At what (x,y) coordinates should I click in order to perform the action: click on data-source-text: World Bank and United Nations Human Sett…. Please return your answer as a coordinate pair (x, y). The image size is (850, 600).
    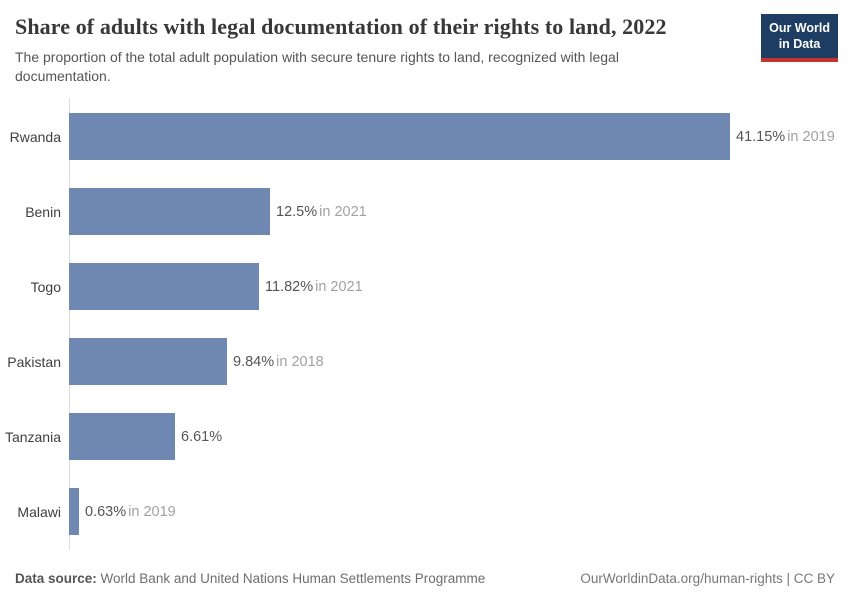
    Looking at the image, I should click on (293, 578).